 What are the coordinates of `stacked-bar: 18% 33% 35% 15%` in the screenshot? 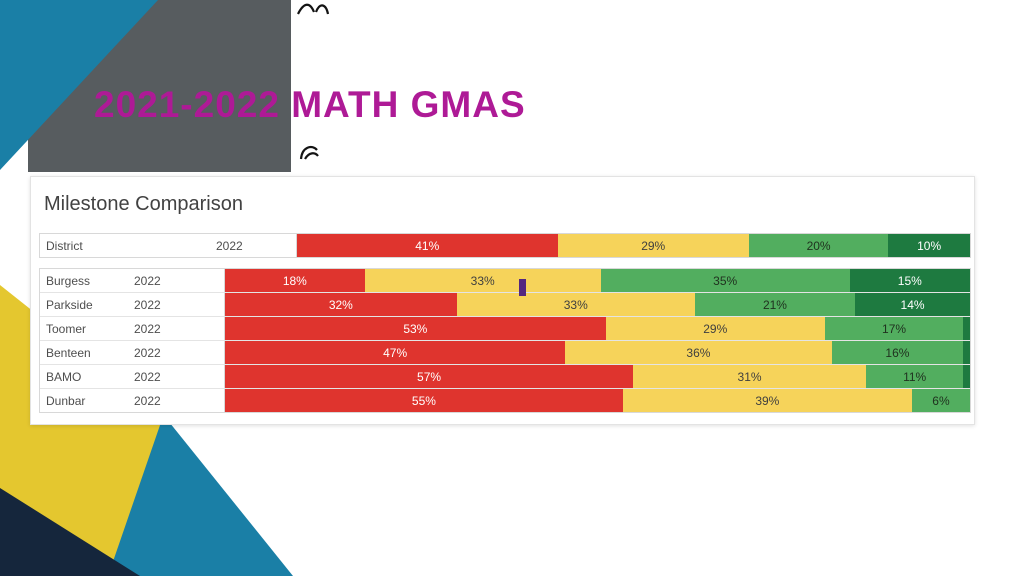 It's located at (598, 280).